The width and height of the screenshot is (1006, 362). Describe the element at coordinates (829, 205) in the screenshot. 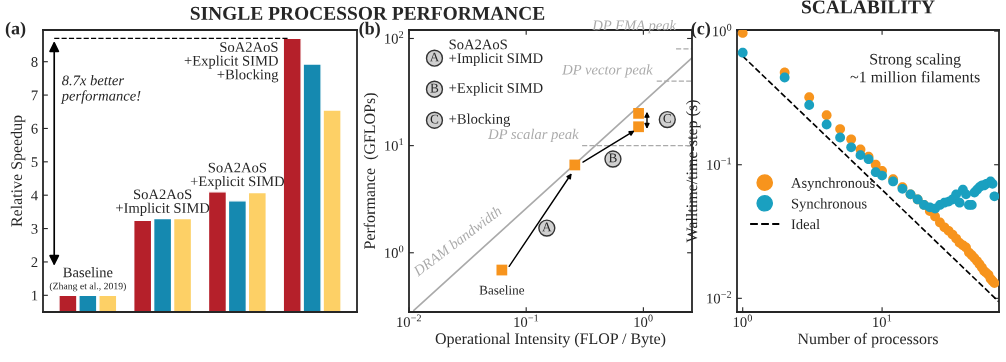

I see `legend-label: Synchronous` at that location.